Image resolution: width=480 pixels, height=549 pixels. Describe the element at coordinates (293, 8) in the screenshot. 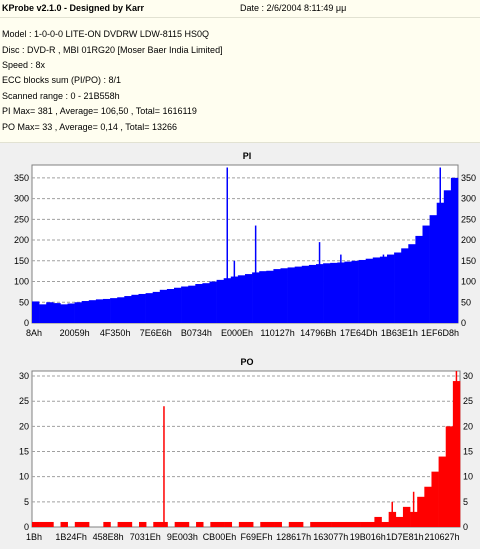

I see `scan-date: Date : 2/6/2004 8:11:49 μμ` at that location.